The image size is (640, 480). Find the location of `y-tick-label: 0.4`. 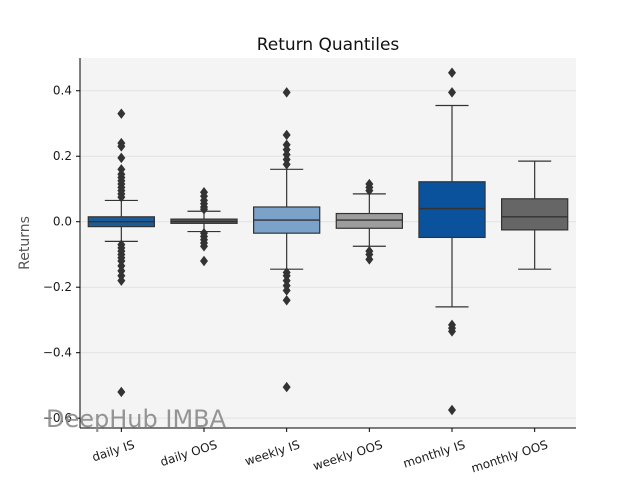

y-tick-label: 0.4 is located at coordinates (62, 91).